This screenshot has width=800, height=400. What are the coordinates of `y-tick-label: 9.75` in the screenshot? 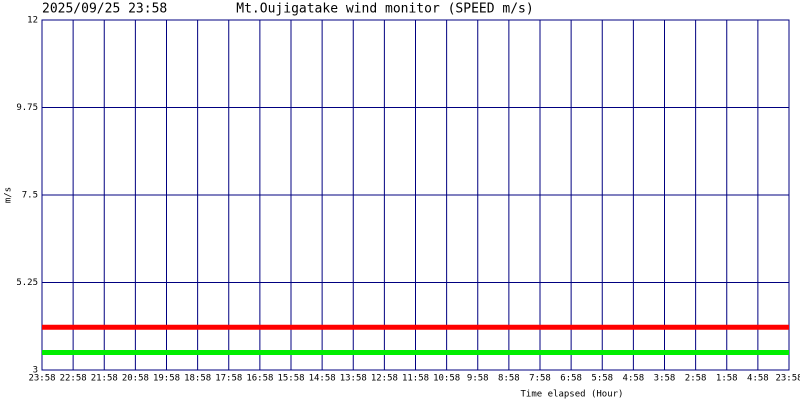 It's located at (27, 108).